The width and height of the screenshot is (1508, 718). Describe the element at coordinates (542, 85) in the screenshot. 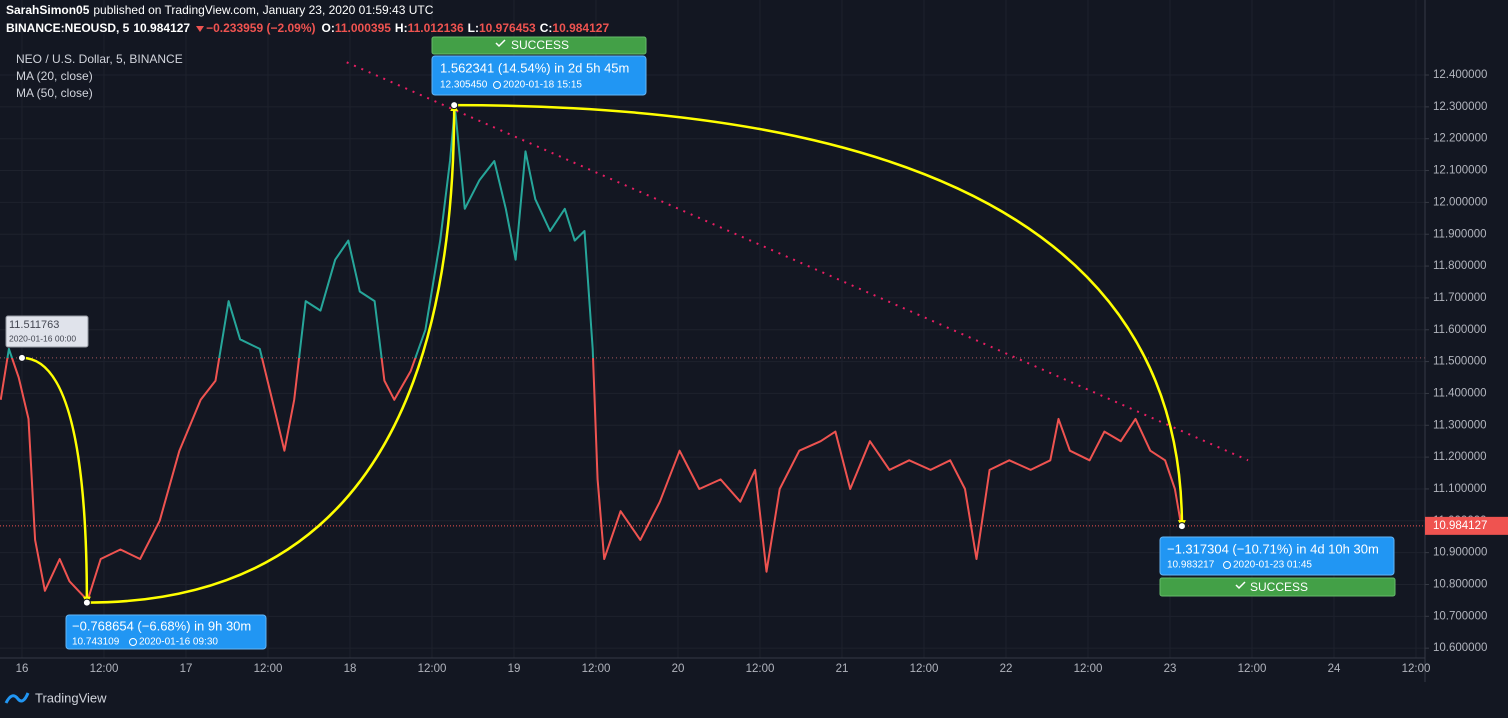

I see `annotation-date: 2020-01-18 15:15` at that location.